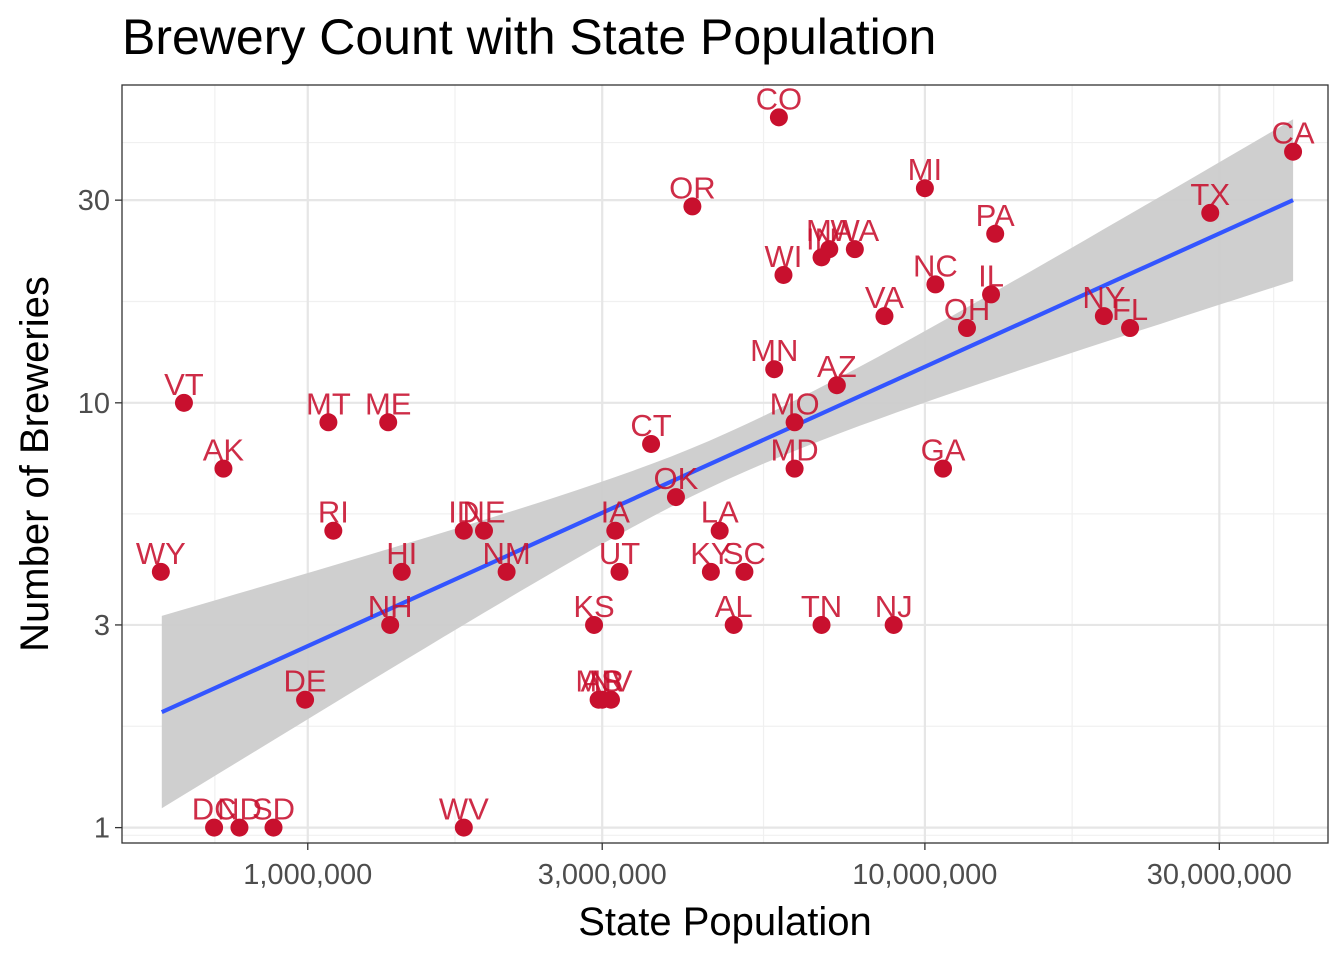  I want to click on data-point-mo, so click(794, 422).